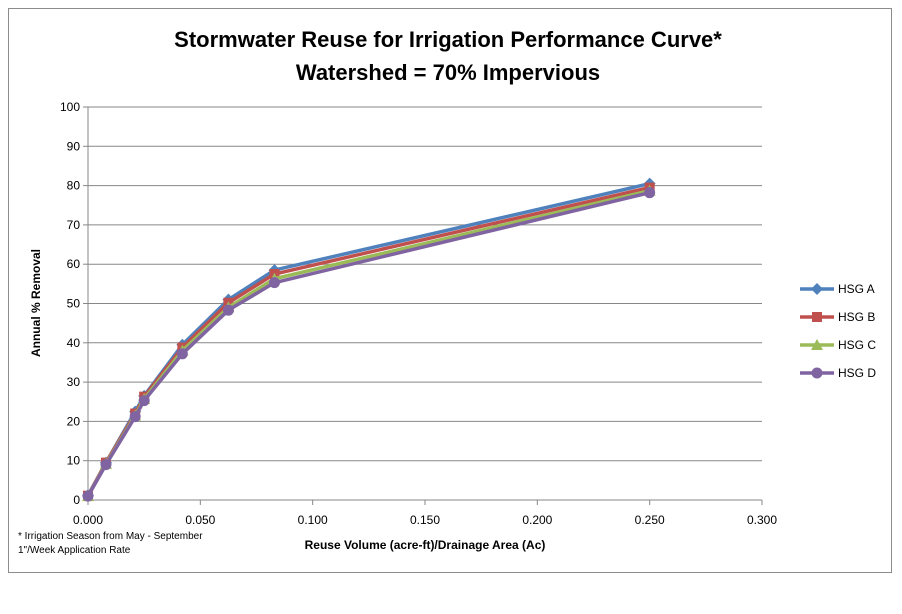  What do you see at coordinates (857, 345) in the screenshot?
I see `legend-label-hsg-c: HSG C` at bounding box center [857, 345].